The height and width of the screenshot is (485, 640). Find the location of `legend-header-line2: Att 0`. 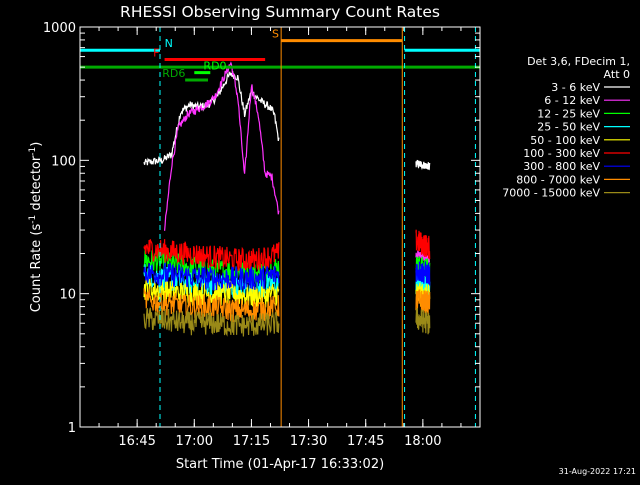

legend-header-line2: Att 0 is located at coordinates (617, 74).